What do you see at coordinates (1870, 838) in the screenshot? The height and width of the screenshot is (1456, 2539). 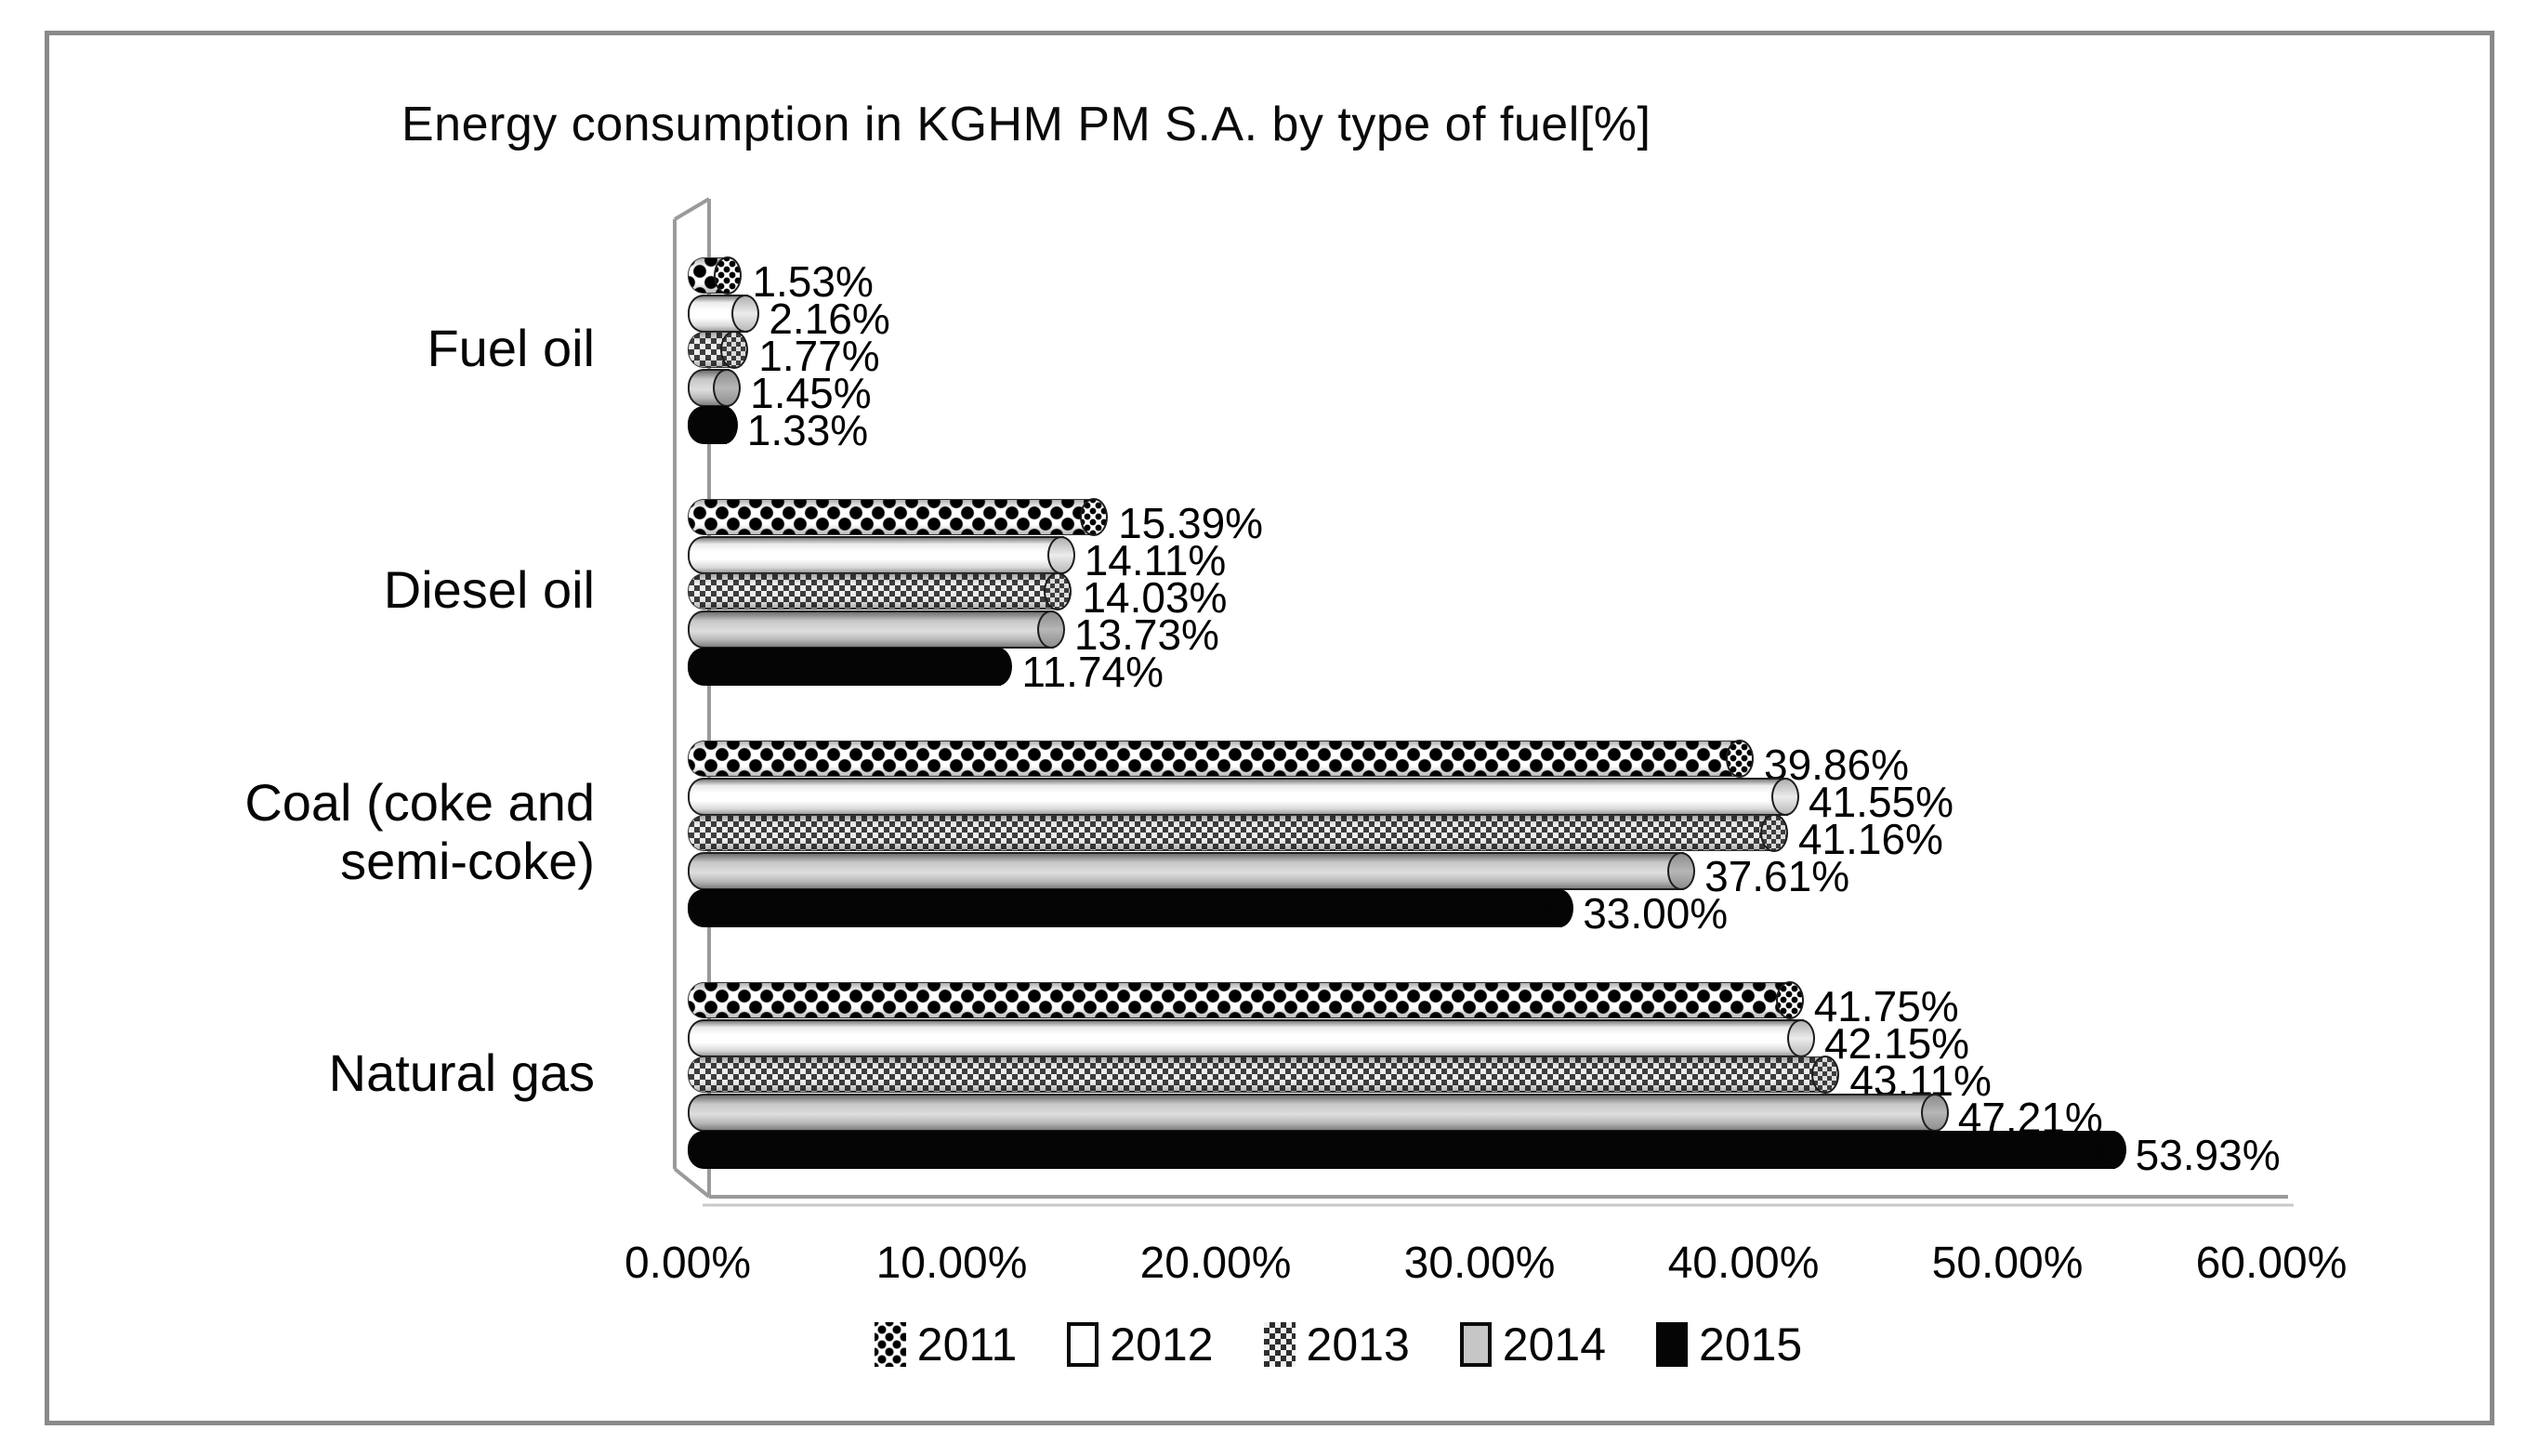 I see `value-label: 41.16%` at bounding box center [1870, 838].